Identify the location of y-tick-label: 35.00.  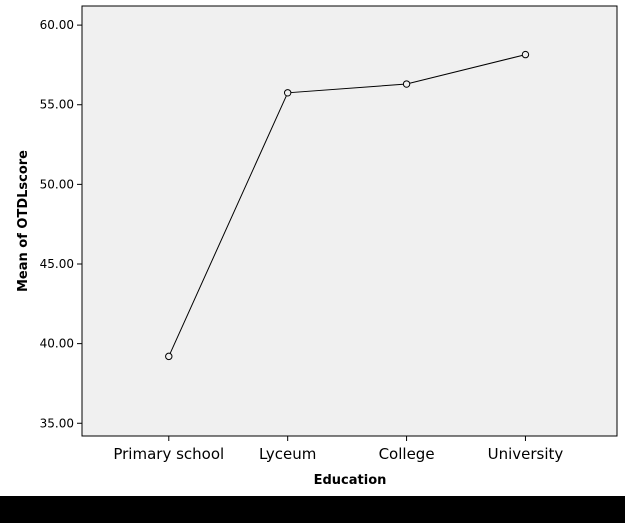
(57, 423).